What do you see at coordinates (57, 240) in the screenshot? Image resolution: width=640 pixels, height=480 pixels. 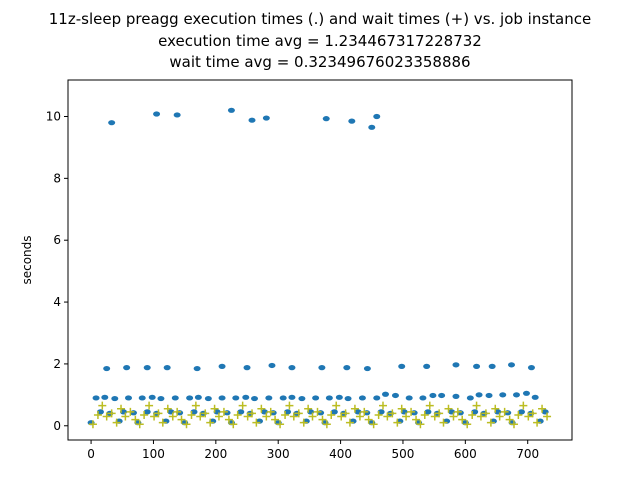 I see `y-tick-label: 6` at bounding box center [57, 240].